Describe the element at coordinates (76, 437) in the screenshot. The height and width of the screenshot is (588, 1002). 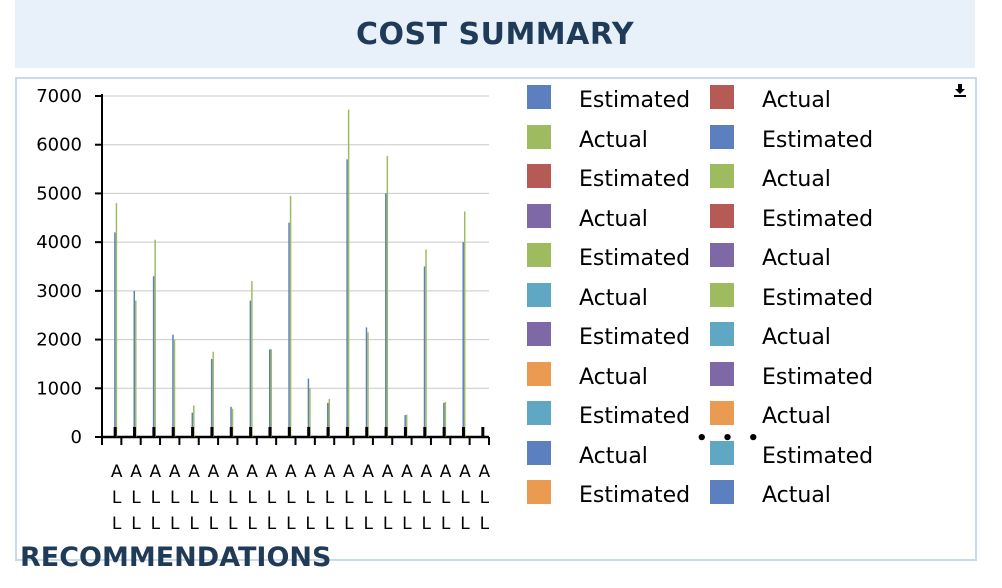
I see `y-tick-label: 0` at that location.